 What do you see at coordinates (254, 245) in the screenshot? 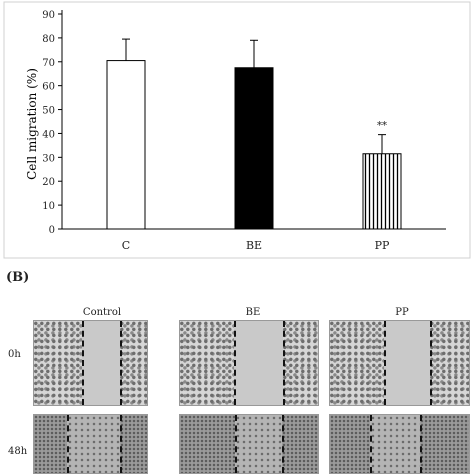
I see `x-tick-label: BE` at bounding box center [254, 245].